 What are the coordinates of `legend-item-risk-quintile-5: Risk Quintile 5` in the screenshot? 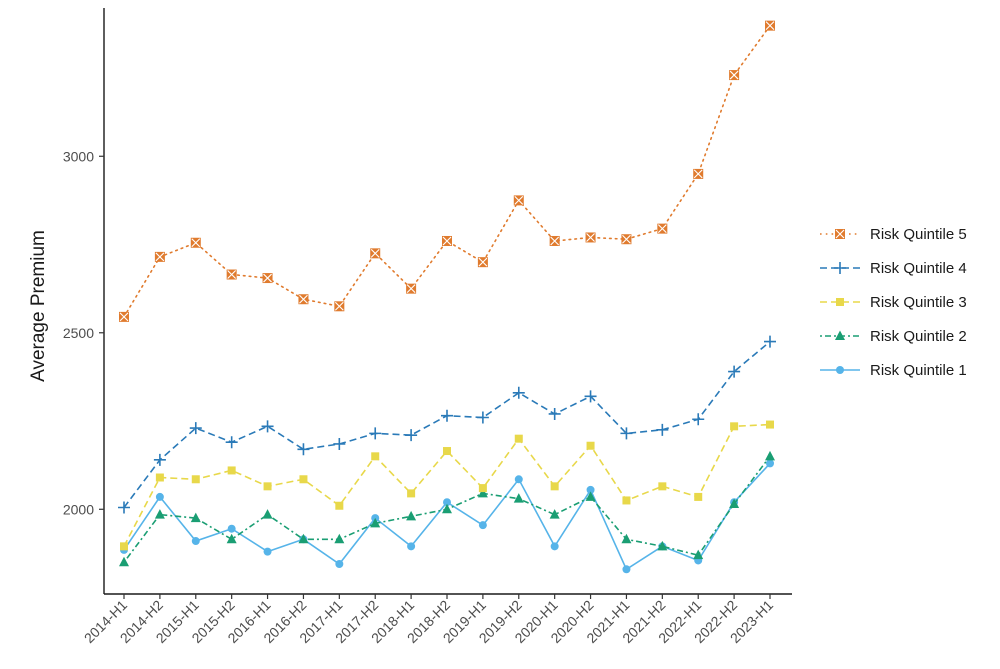 It's located at (893, 234).